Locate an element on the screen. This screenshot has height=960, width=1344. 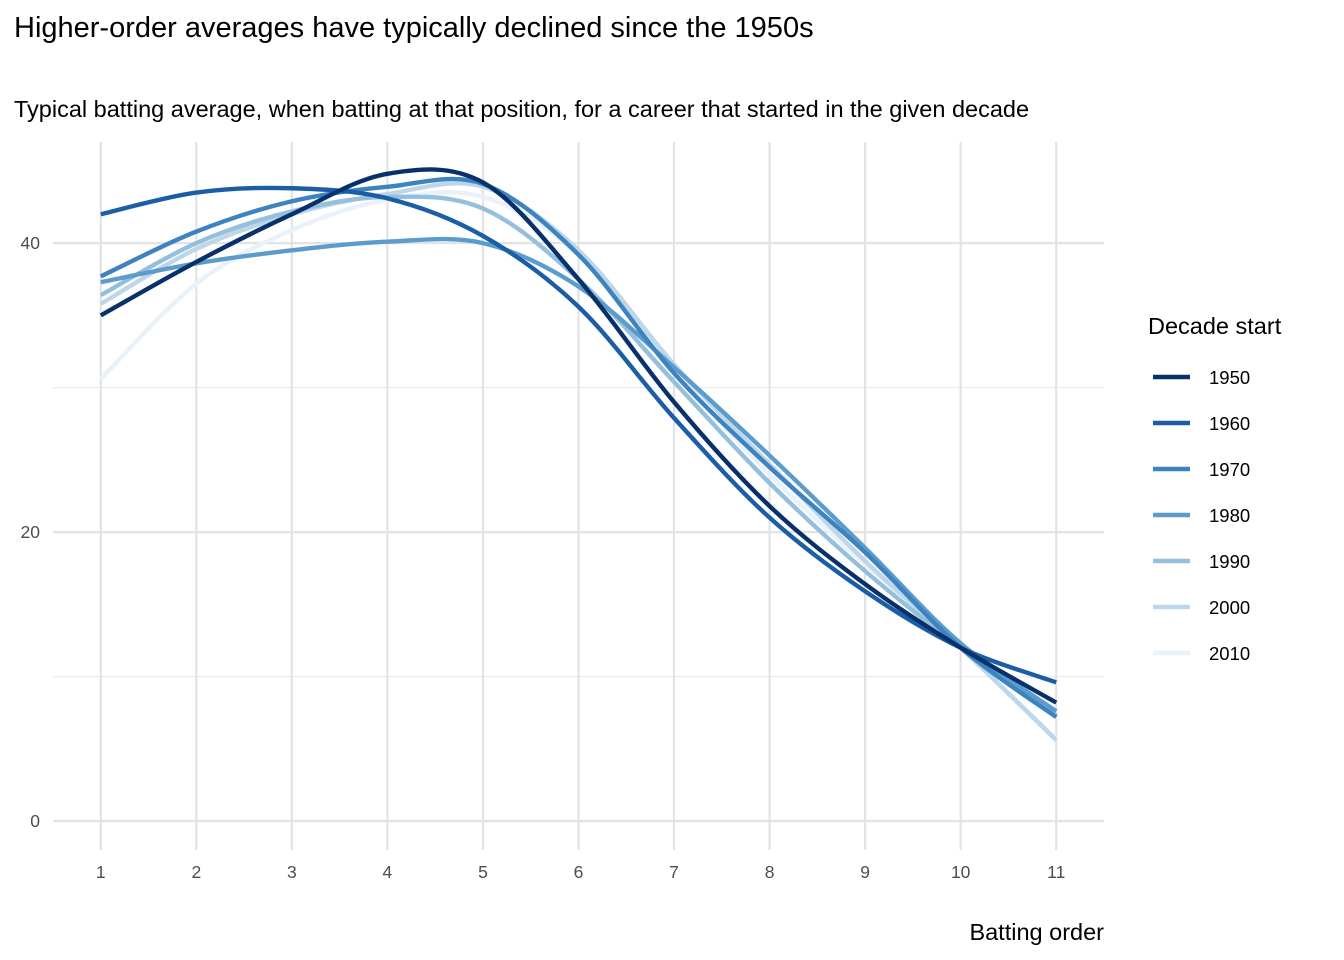
x-tick-label: 8 is located at coordinates (770, 872).